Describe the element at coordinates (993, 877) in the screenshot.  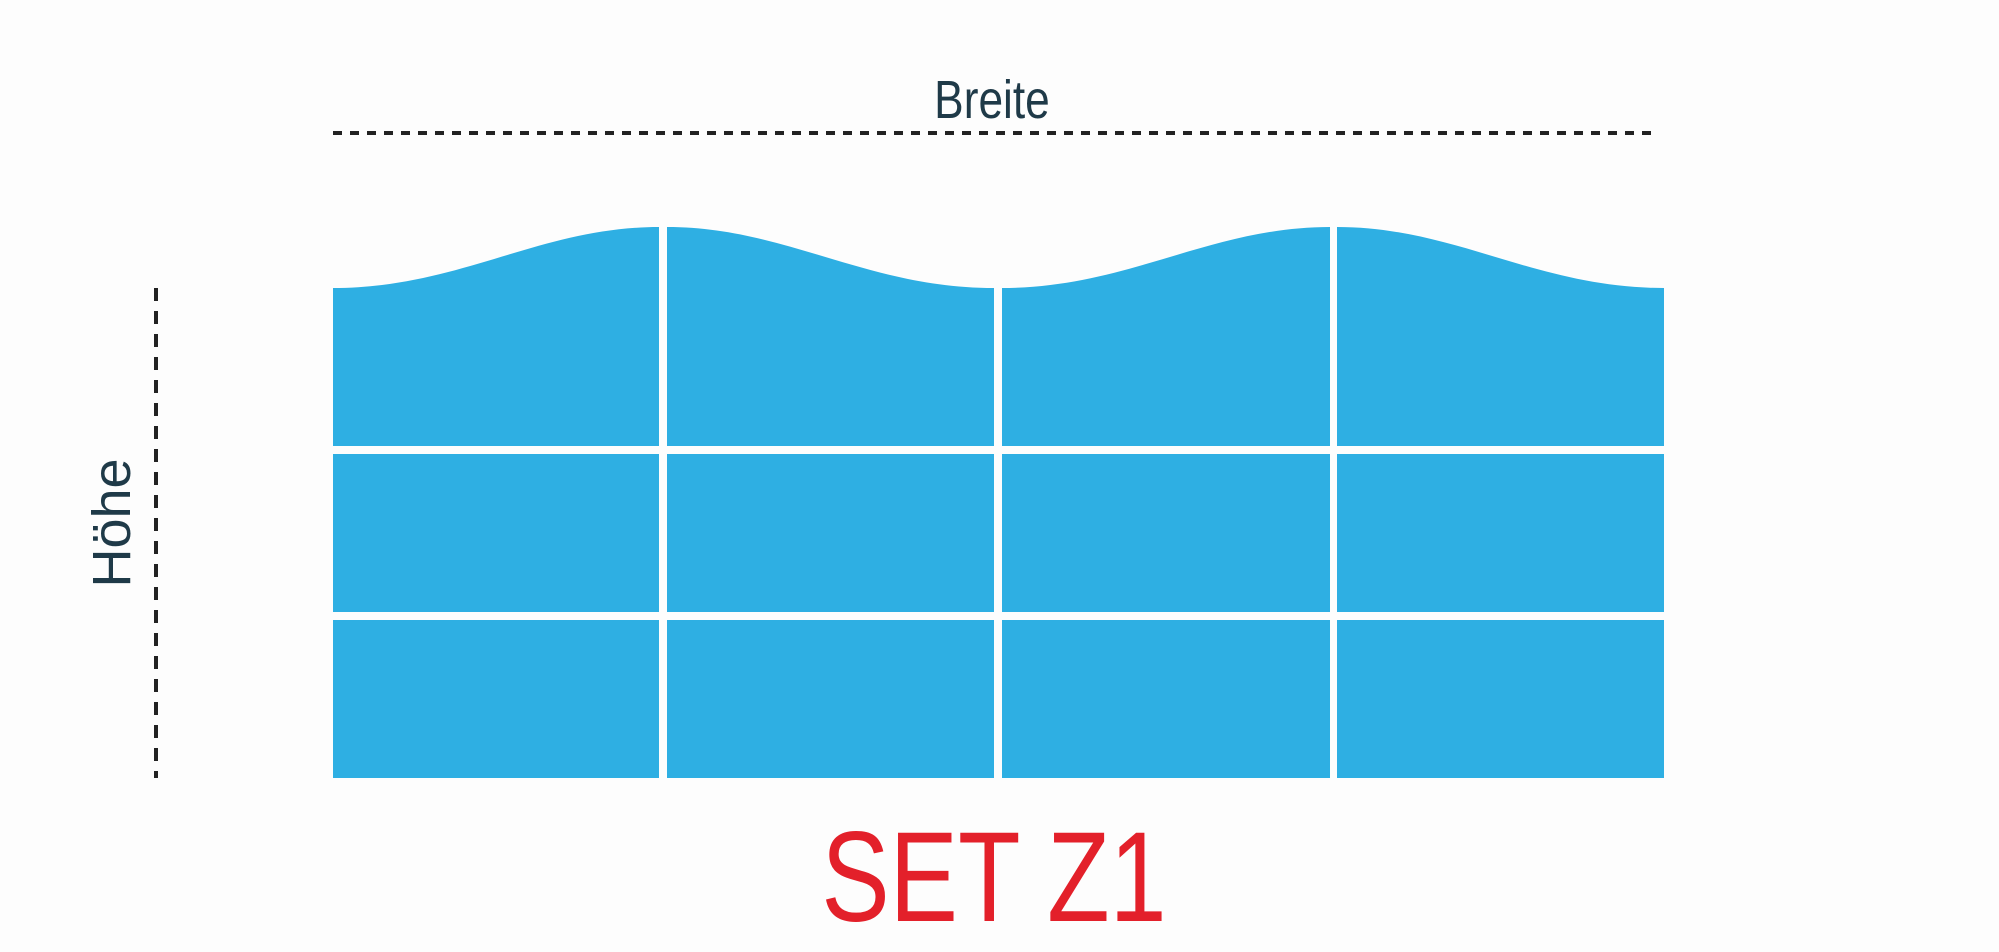
I see `set-name-label: SET Z1` at that location.